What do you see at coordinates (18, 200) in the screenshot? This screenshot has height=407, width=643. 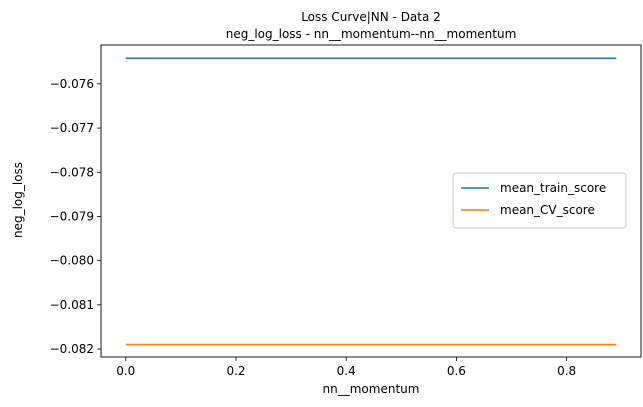 I see `y-axis-label: neg_log_loss` at bounding box center [18, 200].